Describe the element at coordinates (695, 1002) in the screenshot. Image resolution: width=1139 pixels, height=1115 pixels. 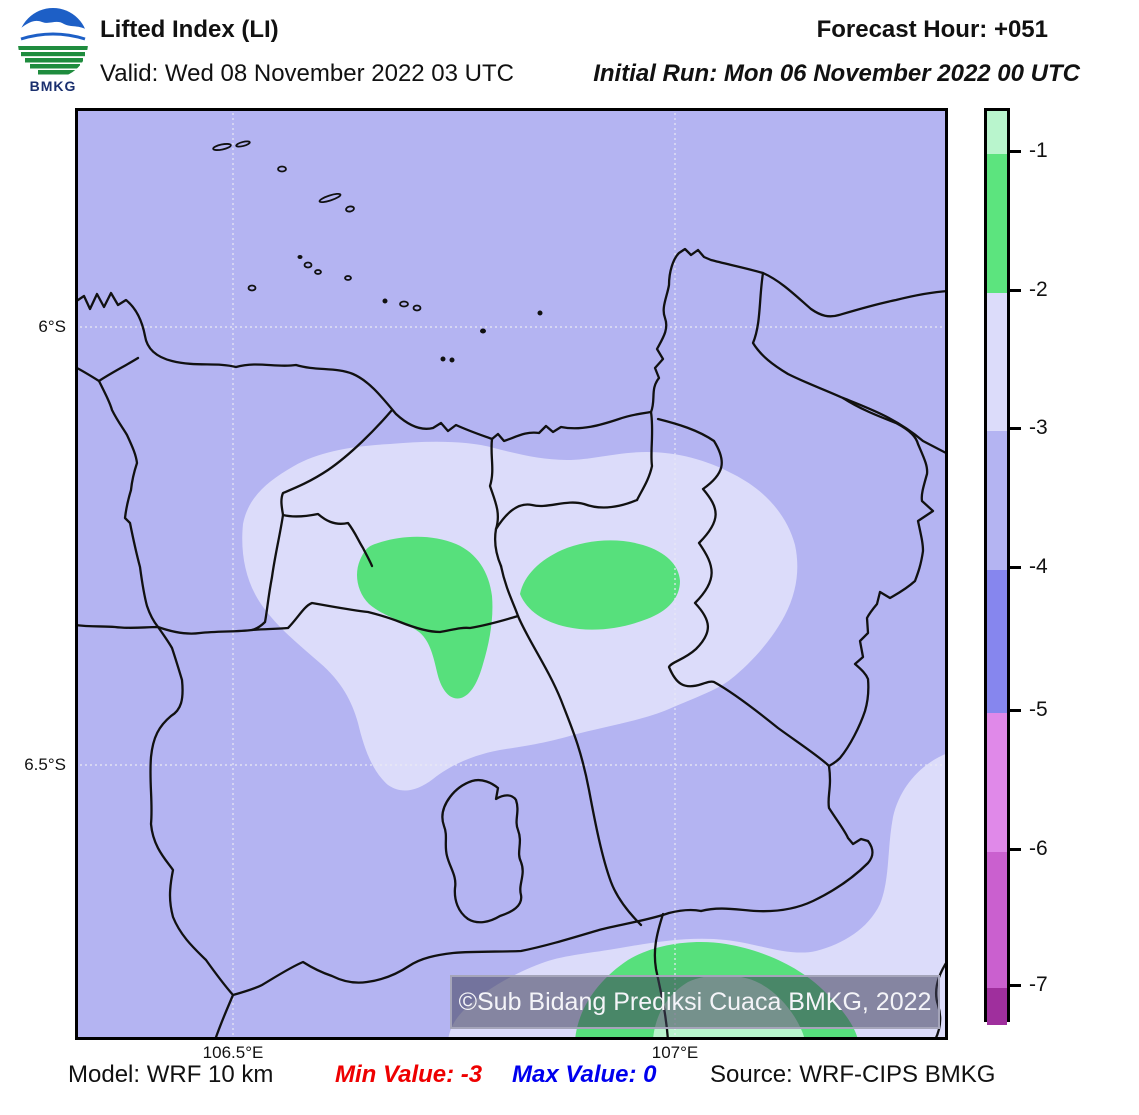
I see `copyright-watermark: ©Sub Bidang Prediksi Cuaca BMKG, 2022` at that location.